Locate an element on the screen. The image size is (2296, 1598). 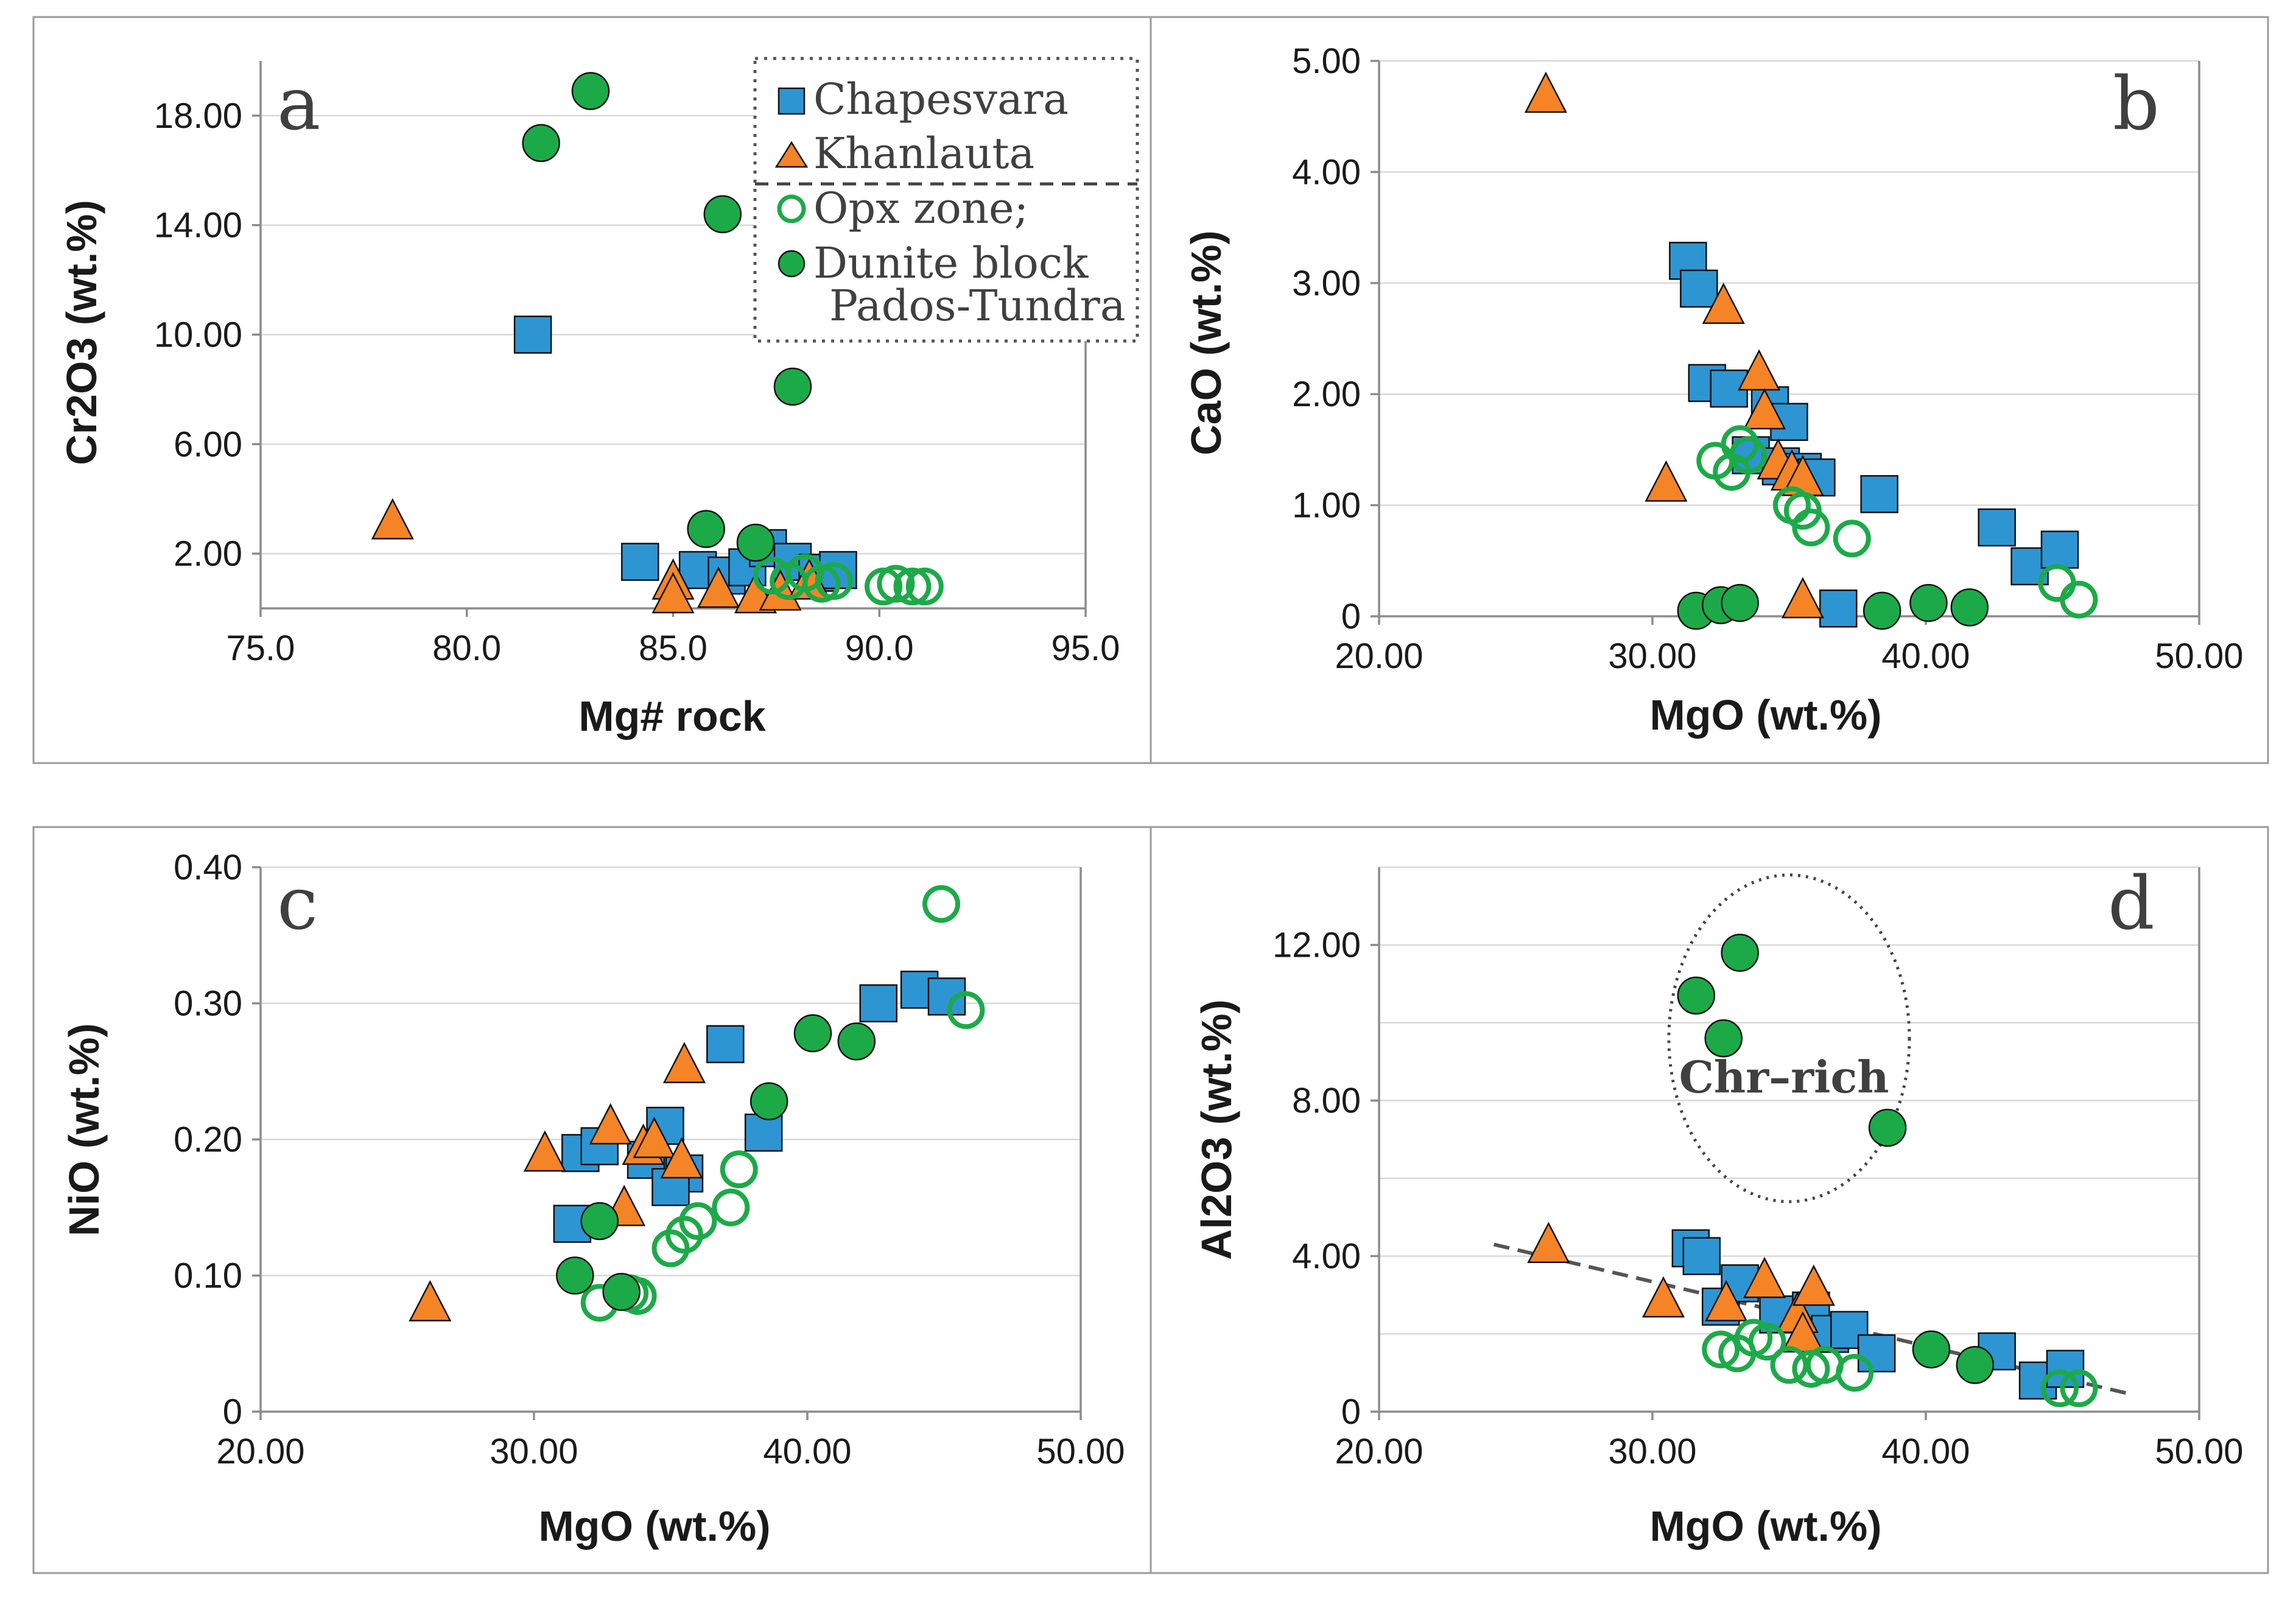
panel-d-x-tick-label: 50.00 is located at coordinates (2199, 1451).